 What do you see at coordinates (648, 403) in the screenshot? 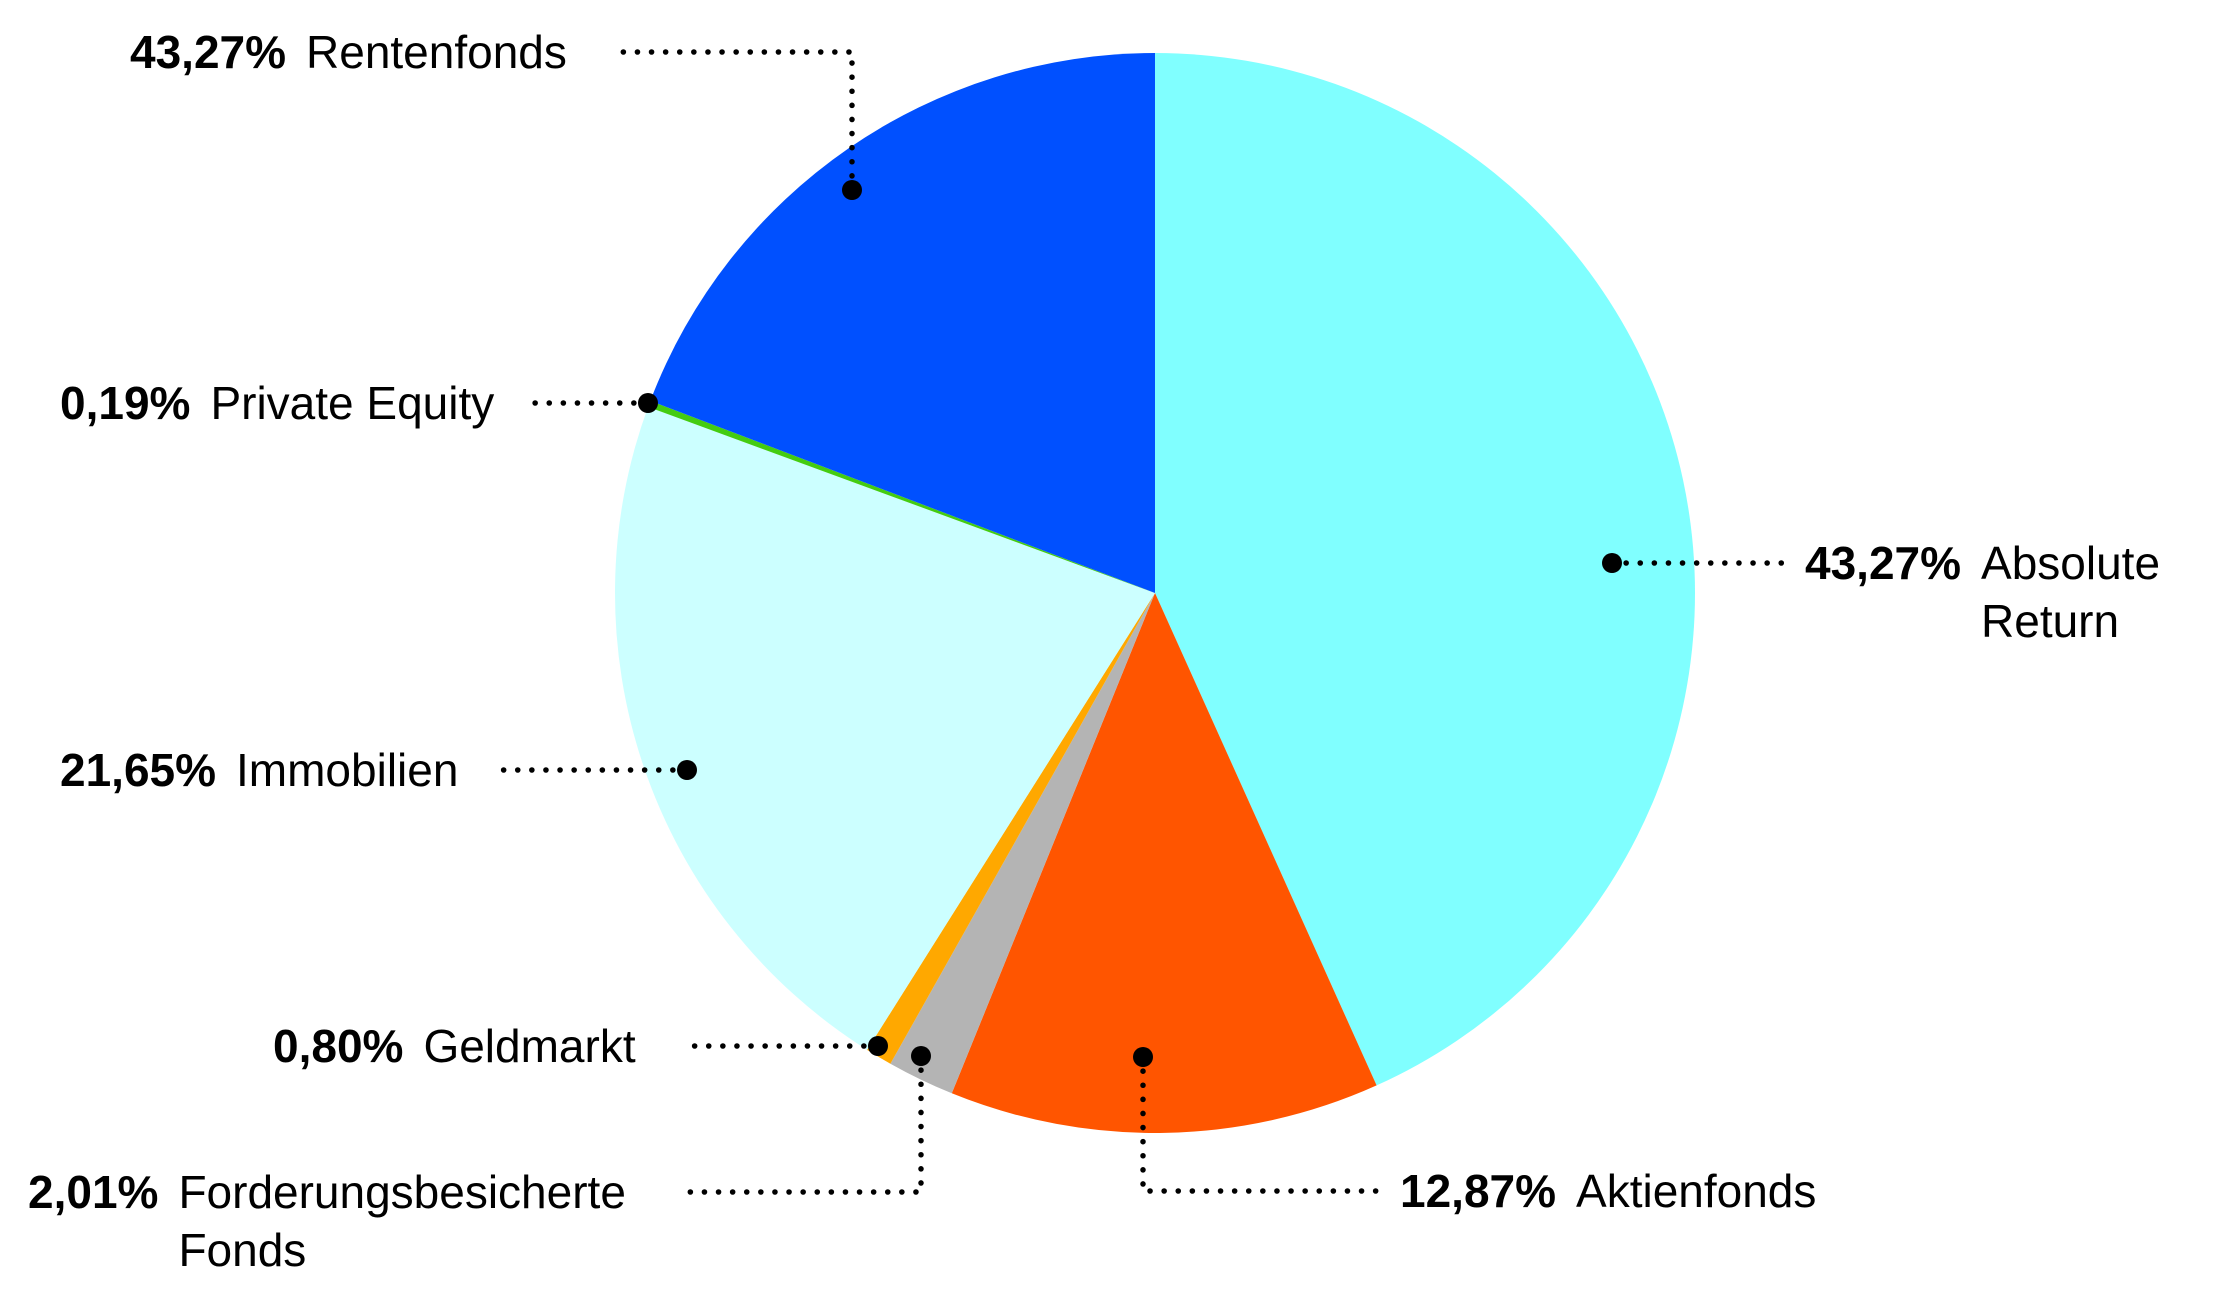
I see `leader-dot-private-equity` at bounding box center [648, 403].